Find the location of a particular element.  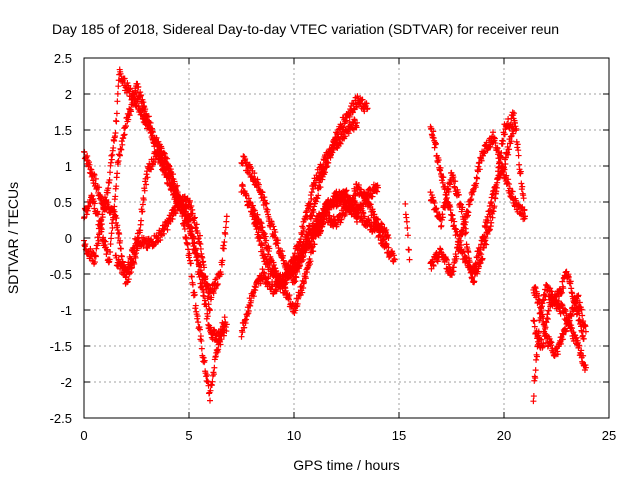

y-tick-label: 2.5 is located at coordinates (63, 58).